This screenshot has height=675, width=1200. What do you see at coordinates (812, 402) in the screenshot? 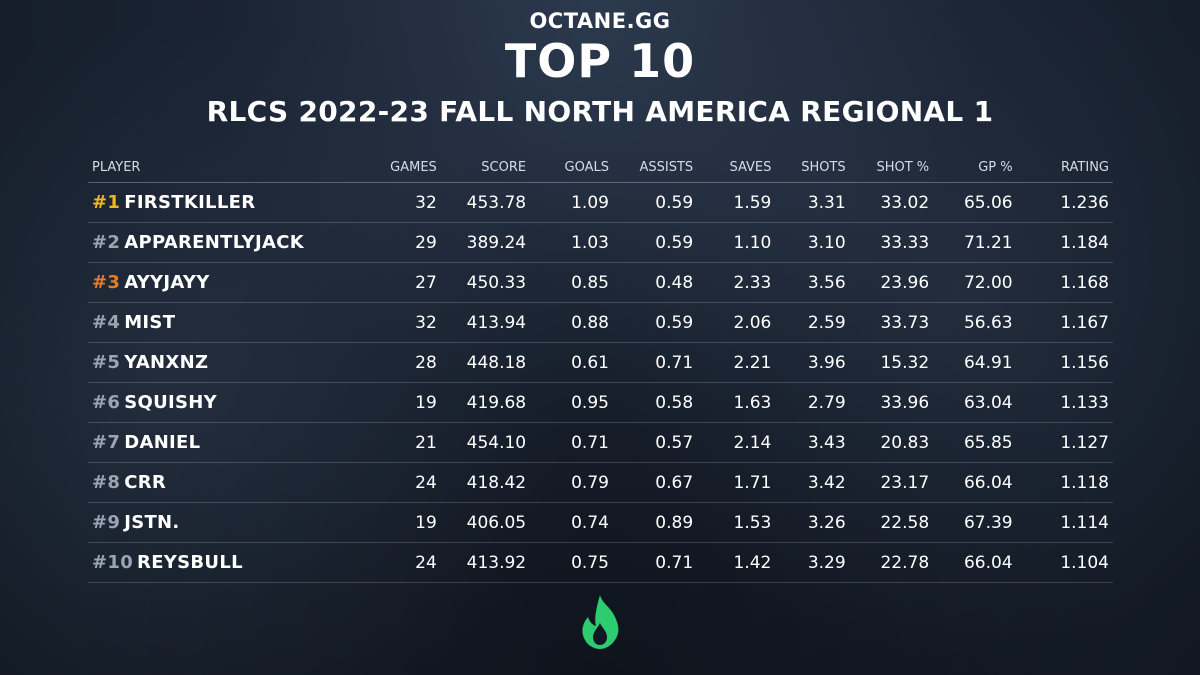
I see `cell-shots: 2.79` at bounding box center [812, 402].